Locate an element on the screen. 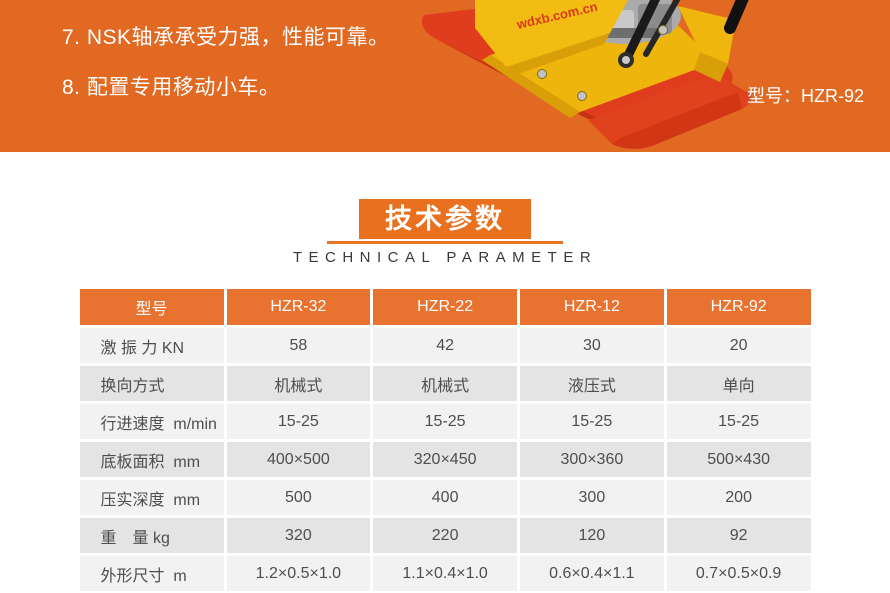  spec-cell: 320 is located at coordinates (298, 535).